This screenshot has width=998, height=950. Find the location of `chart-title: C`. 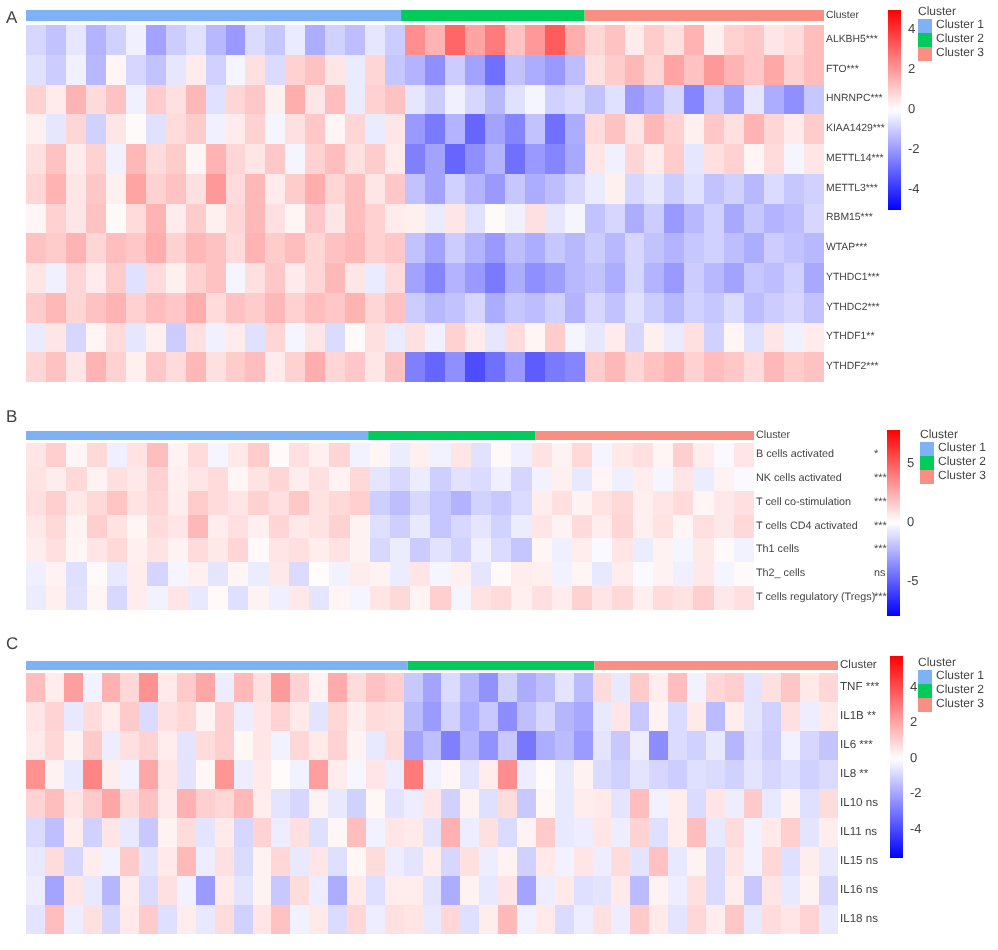

chart-title: C is located at coordinates (12, 643).